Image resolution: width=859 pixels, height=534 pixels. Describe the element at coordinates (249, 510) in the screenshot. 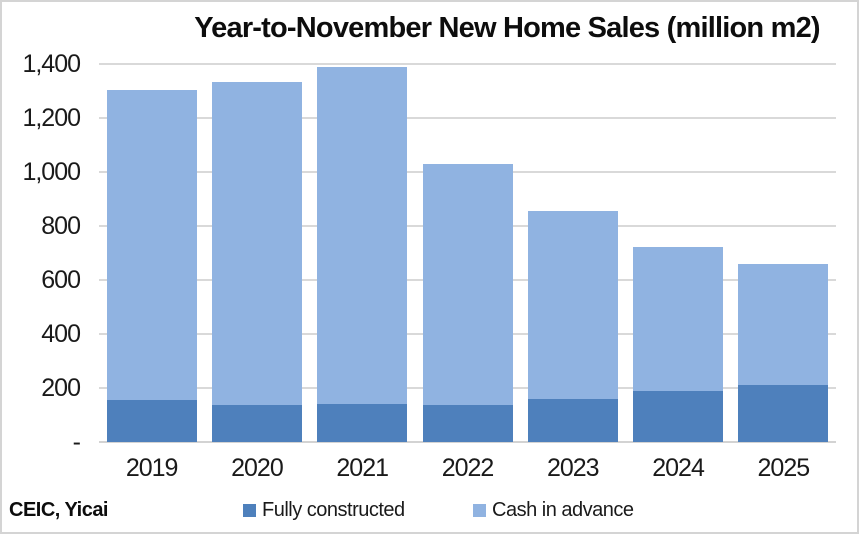

I see `legend-swatch-fully-constructed-icon` at that location.